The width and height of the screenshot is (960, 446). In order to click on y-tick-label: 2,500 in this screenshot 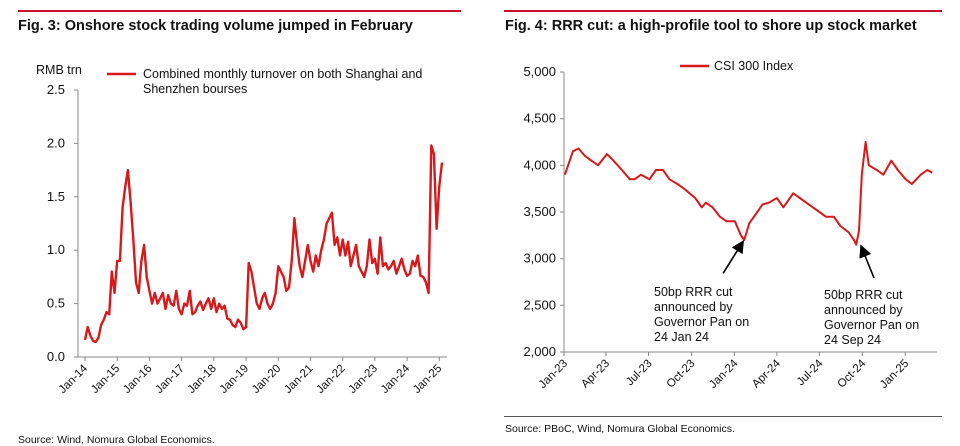, I will do `click(539, 304)`.